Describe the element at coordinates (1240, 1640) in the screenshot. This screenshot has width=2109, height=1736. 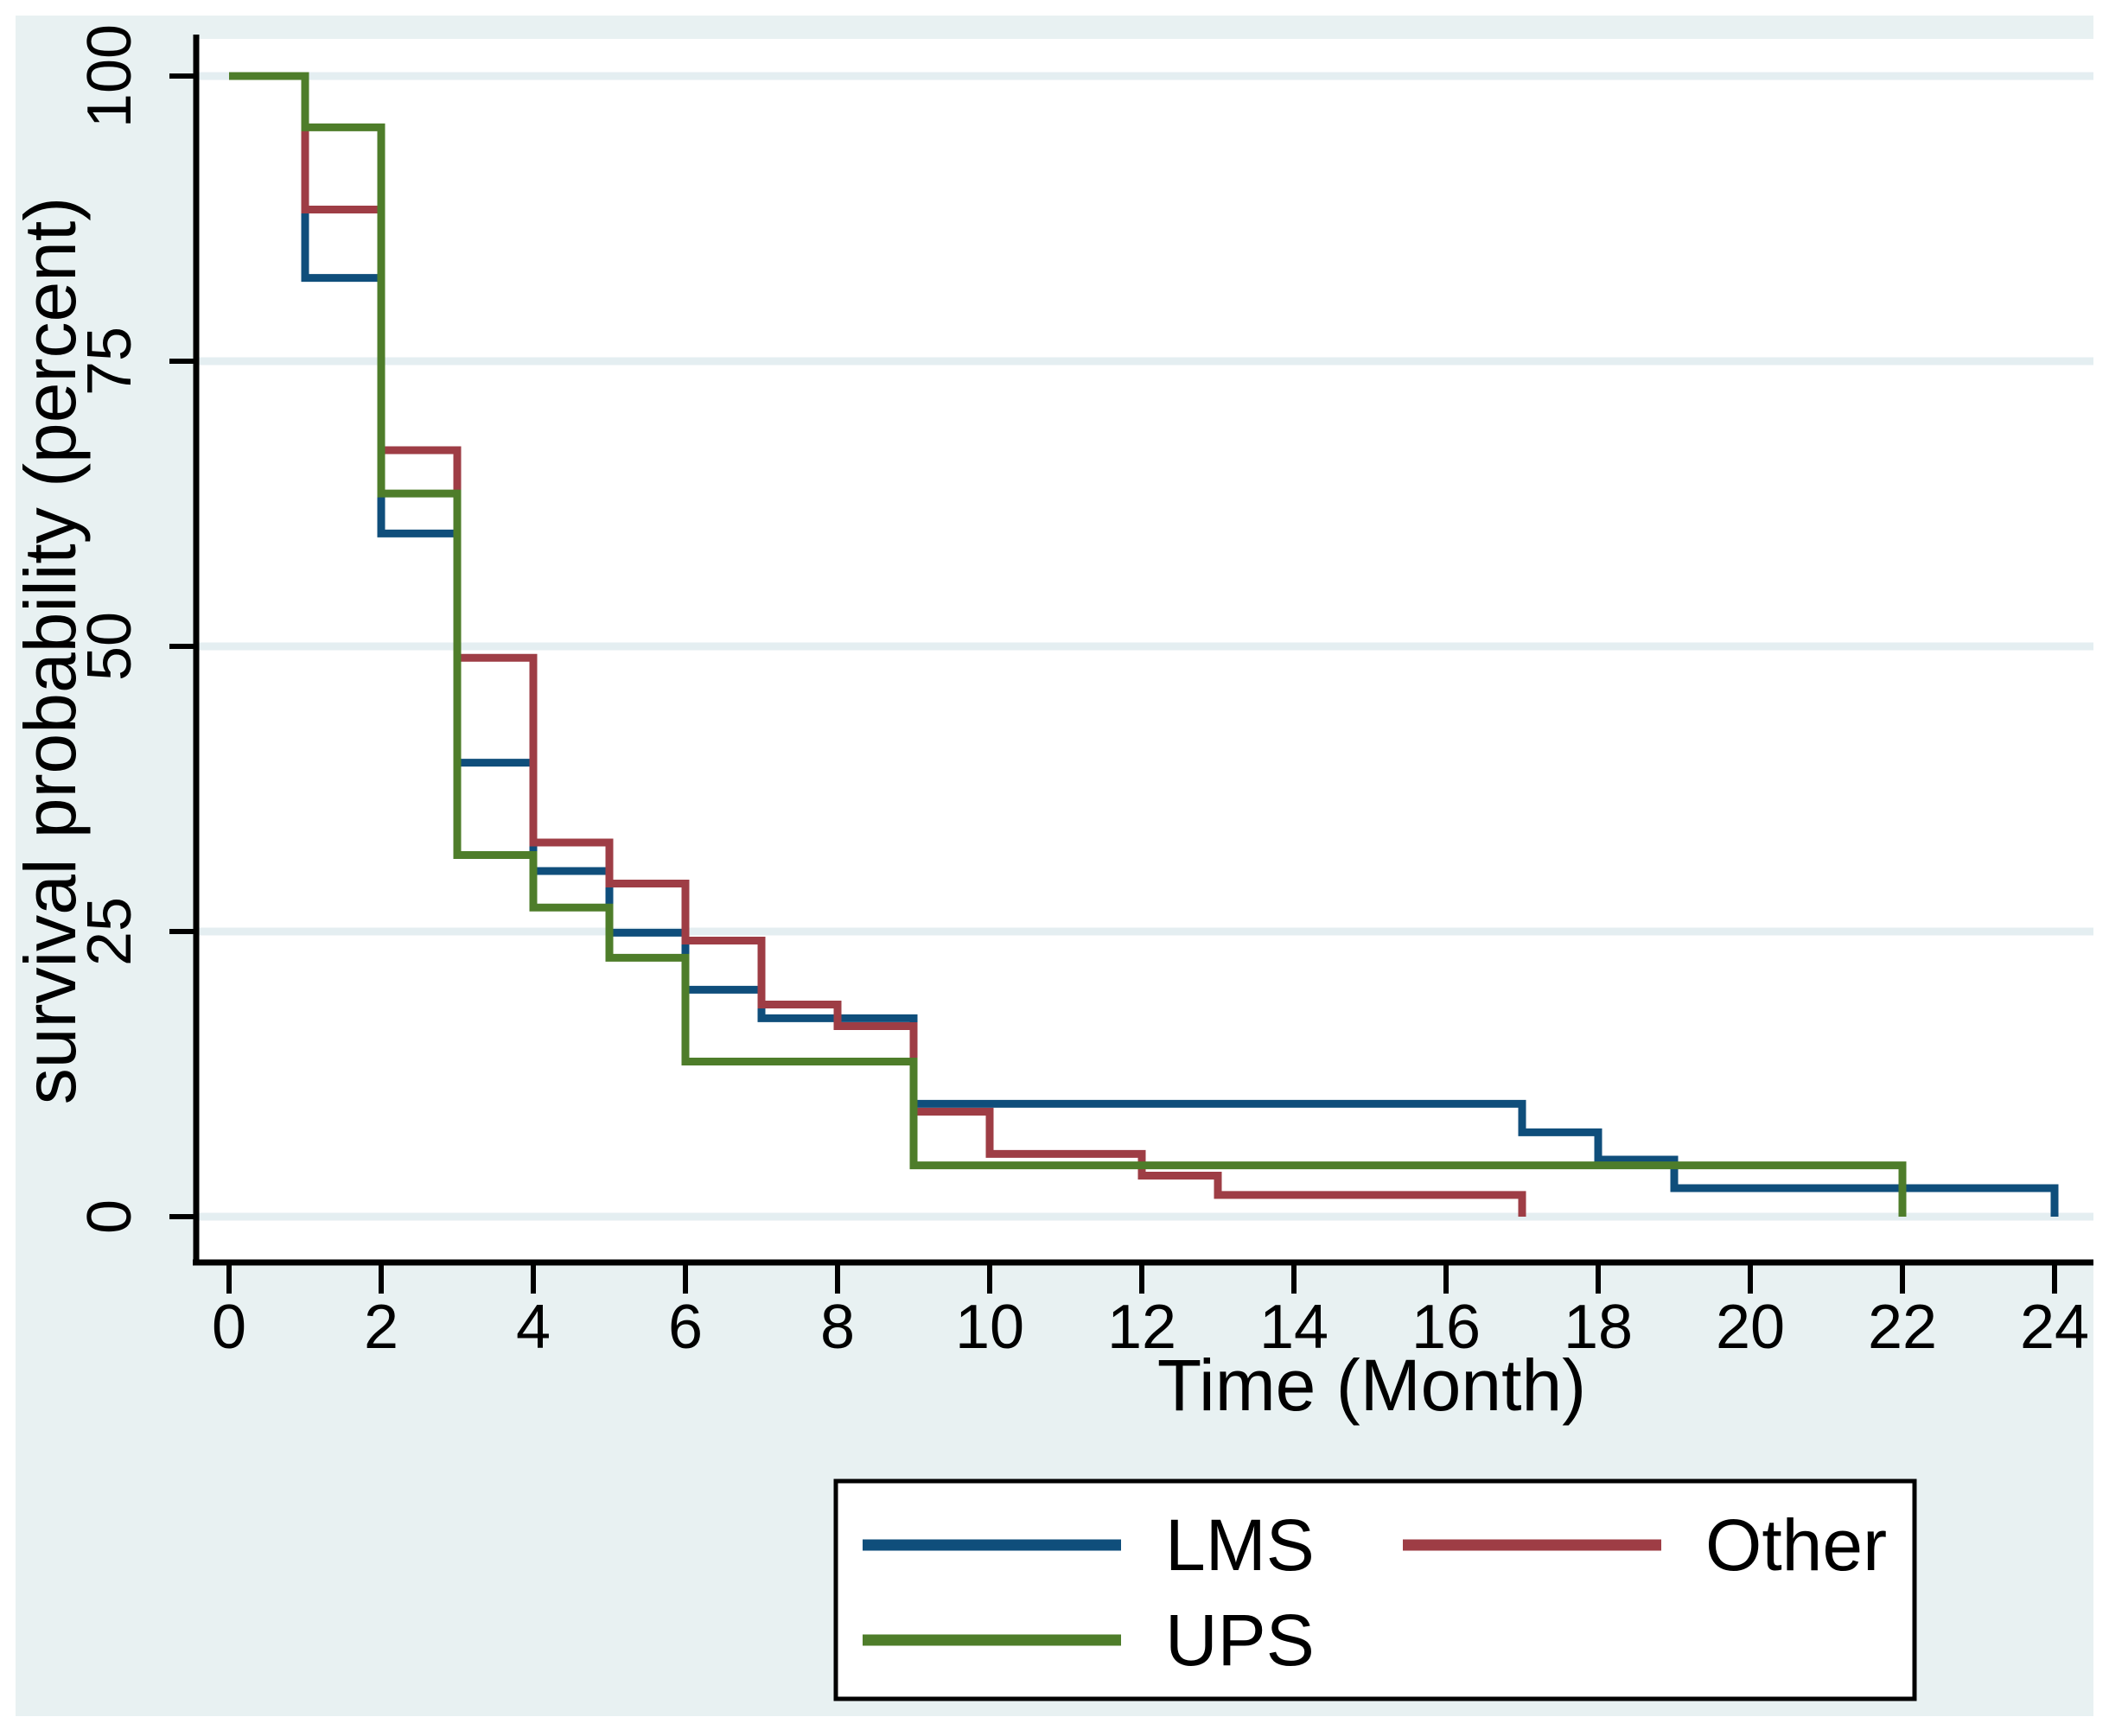
I see `legend-label-ups: UPS` at that location.